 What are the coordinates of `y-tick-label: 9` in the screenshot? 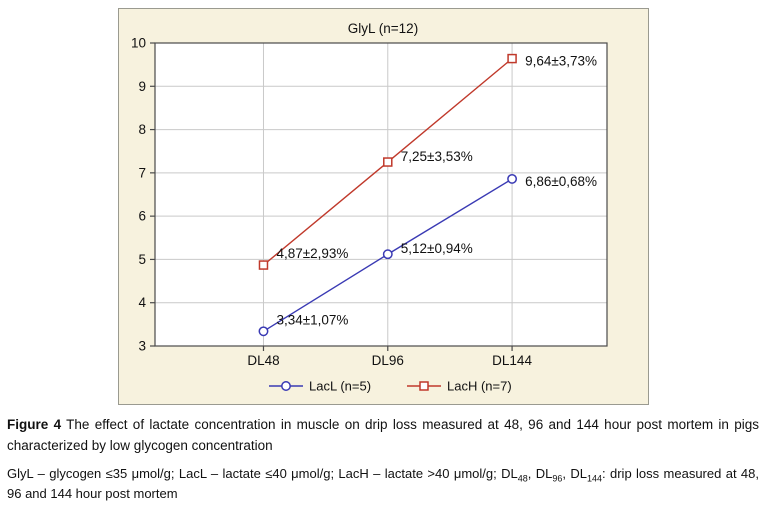 It's located at (142, 86).